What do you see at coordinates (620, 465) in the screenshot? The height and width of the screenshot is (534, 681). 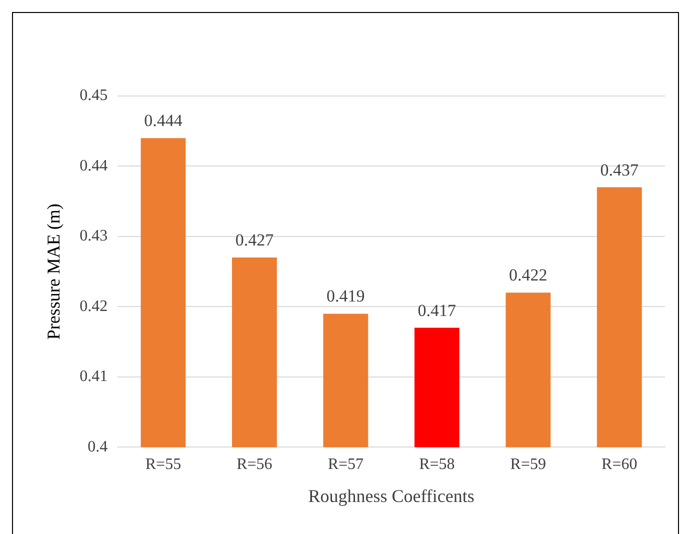 I see `x-tick-label: R=60` at bounding box center [620, 465].